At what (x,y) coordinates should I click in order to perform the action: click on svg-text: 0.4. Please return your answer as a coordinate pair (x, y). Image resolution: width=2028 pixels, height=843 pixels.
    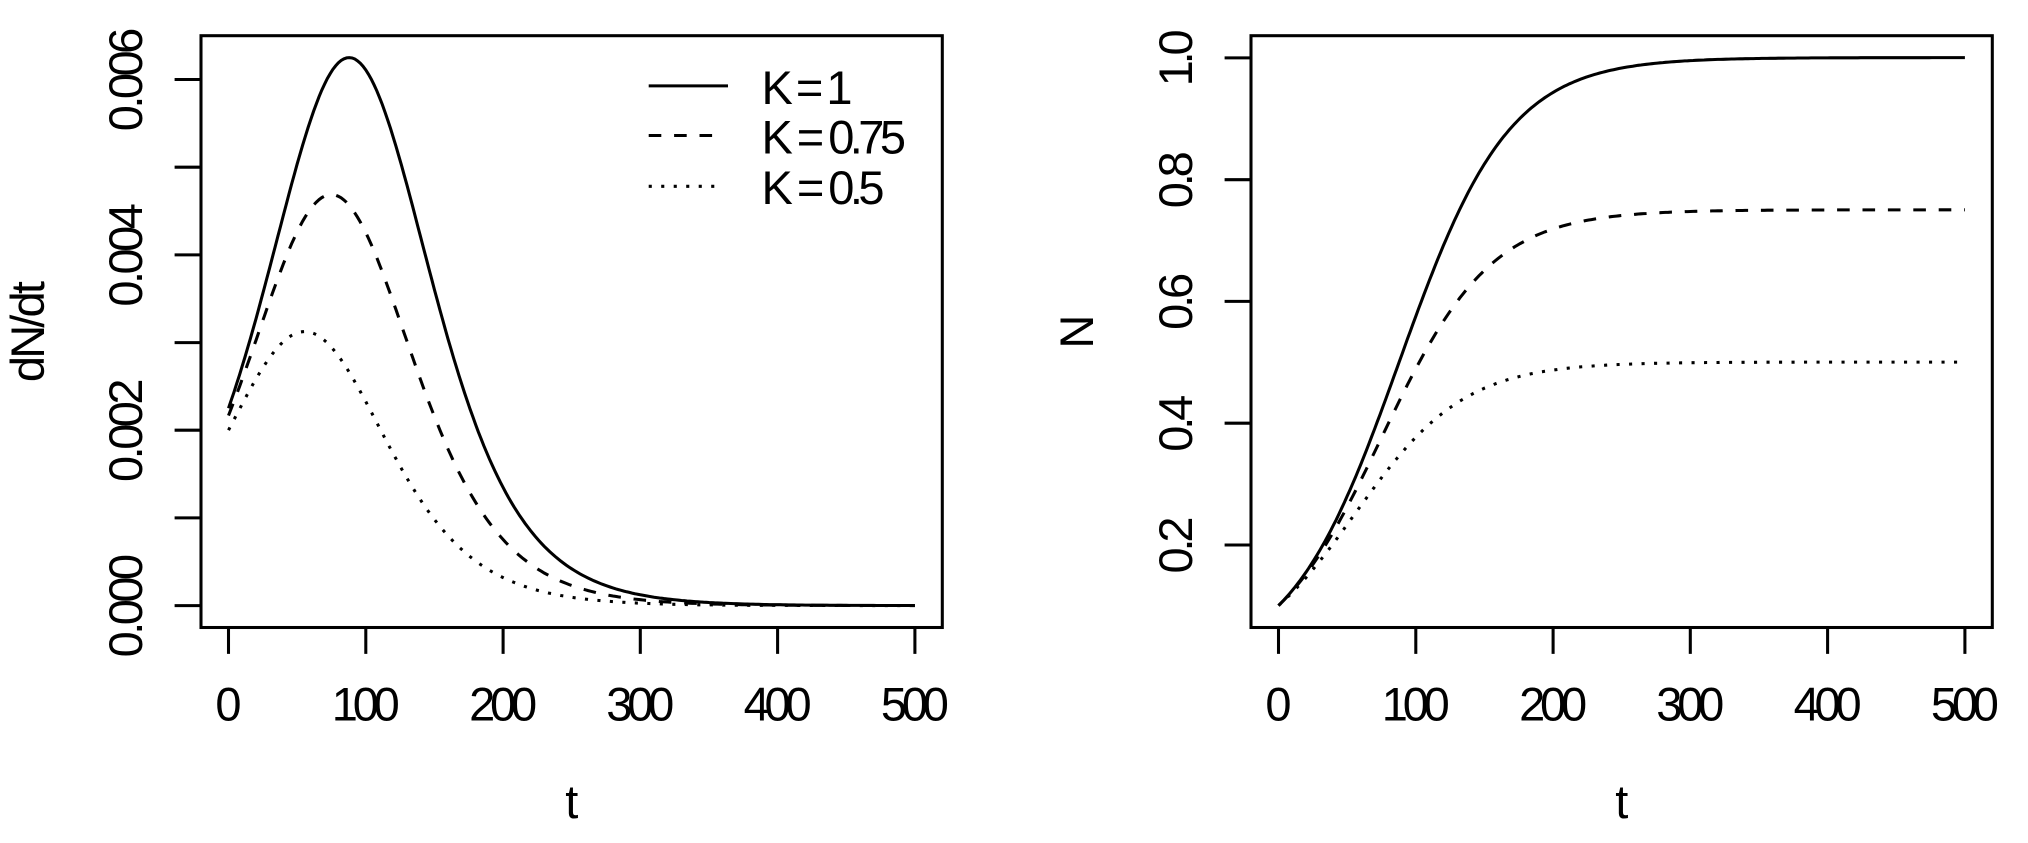
    Looking at the image, I should click on (1175, 423).